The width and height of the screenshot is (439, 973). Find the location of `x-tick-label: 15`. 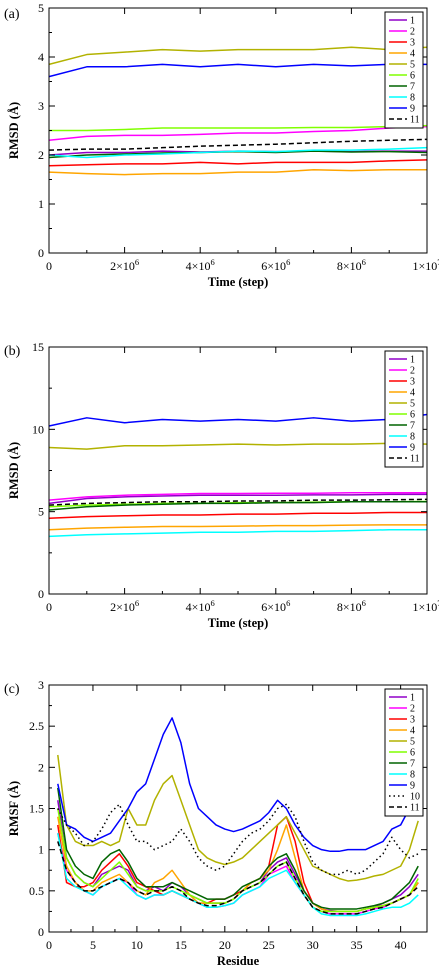

x-tick-label: 15 is located at coordinates (181, 945).